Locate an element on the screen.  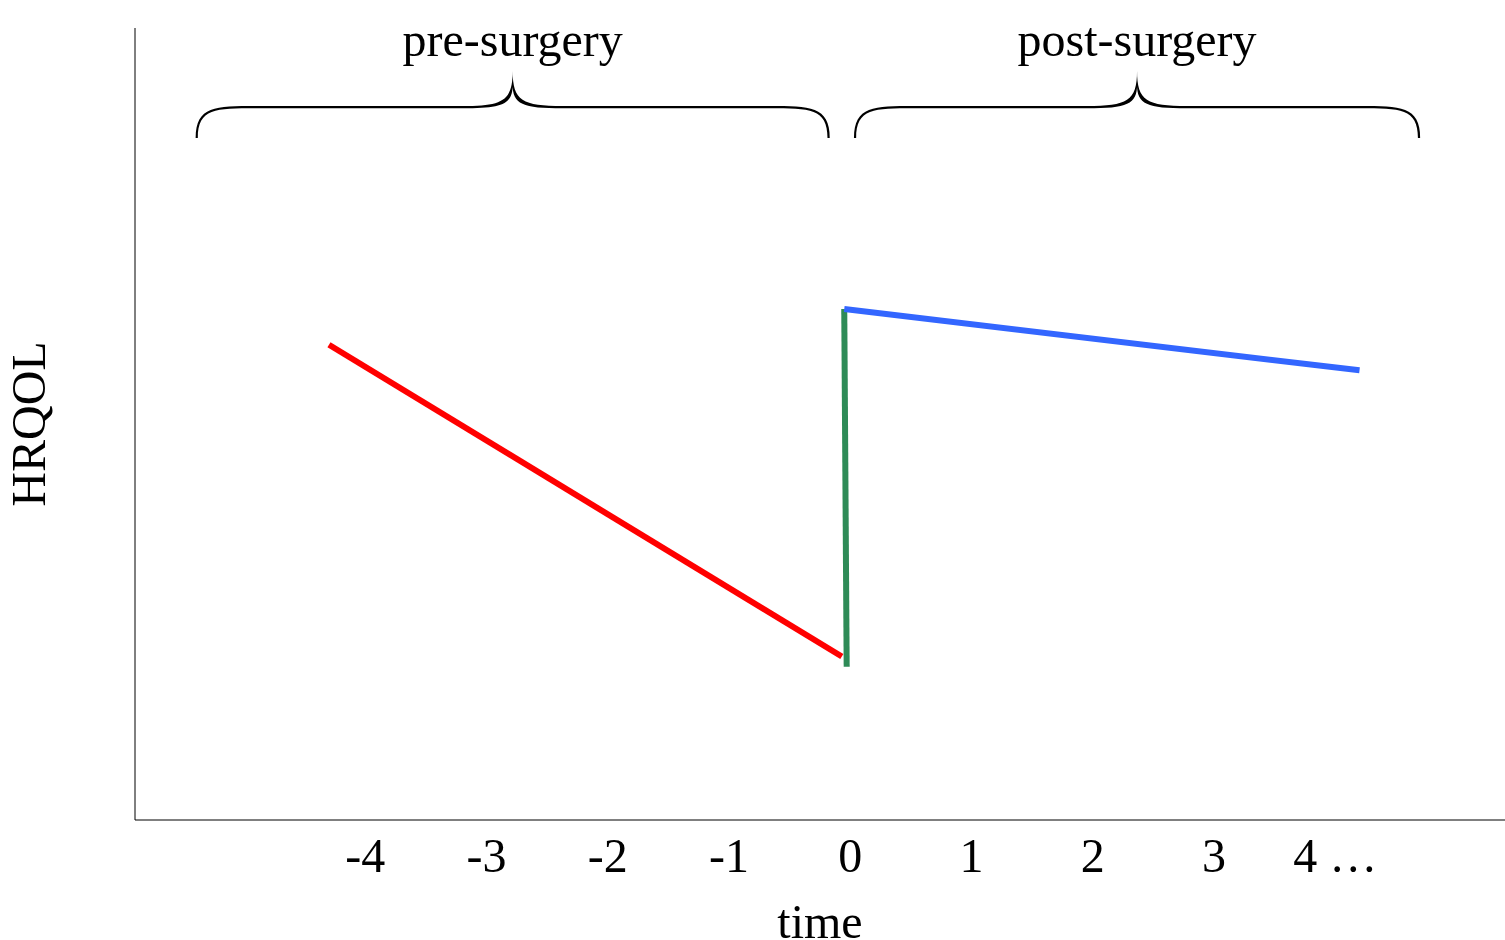
x-tick-label: 2 is located at coordinates (1092, 856).